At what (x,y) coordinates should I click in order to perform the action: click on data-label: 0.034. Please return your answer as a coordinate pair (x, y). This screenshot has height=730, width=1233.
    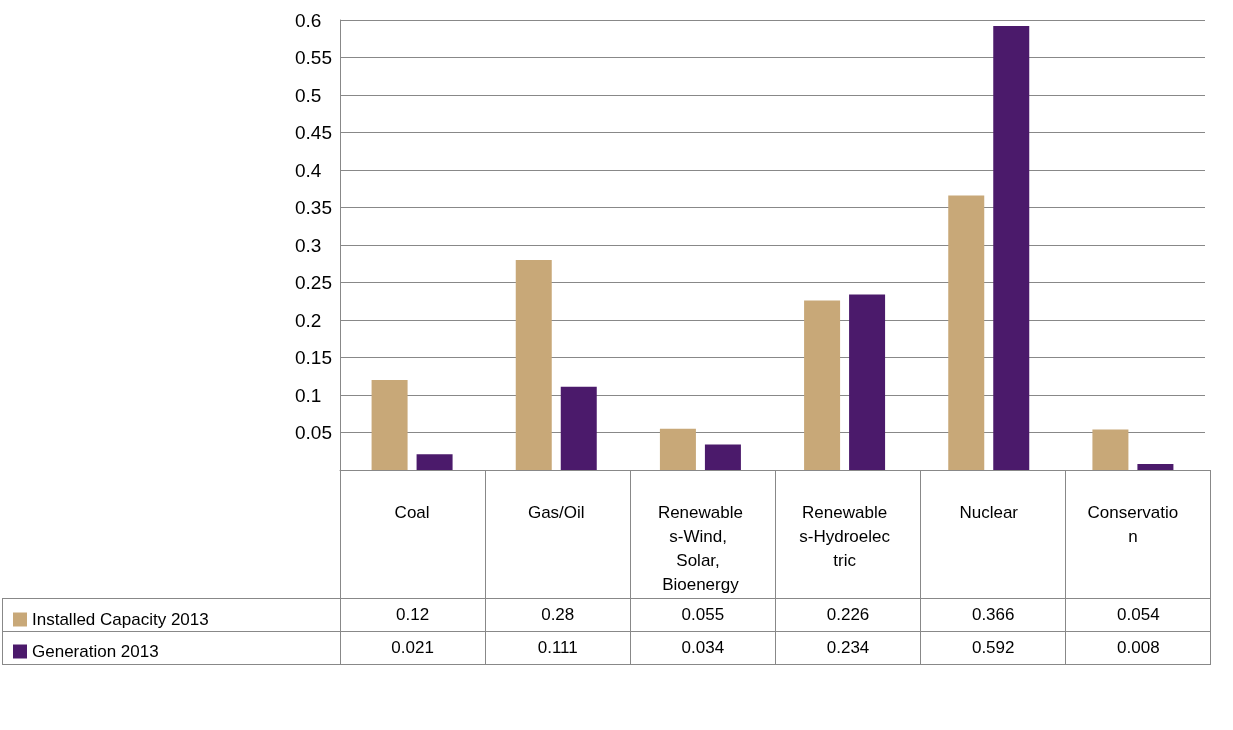
    Looking at the image, I should click on (703, 647).